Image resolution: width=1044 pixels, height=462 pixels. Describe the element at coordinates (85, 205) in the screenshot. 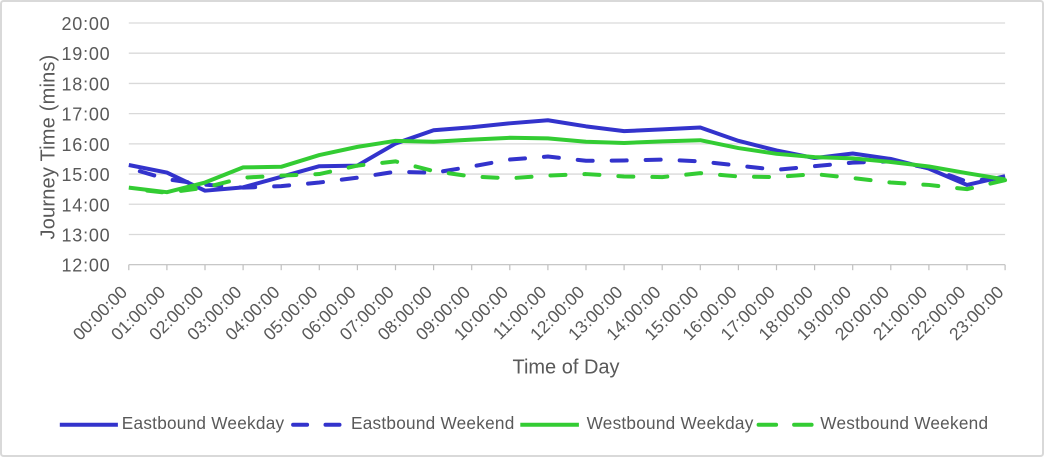

I see `svg-text: 14:00` at that location.